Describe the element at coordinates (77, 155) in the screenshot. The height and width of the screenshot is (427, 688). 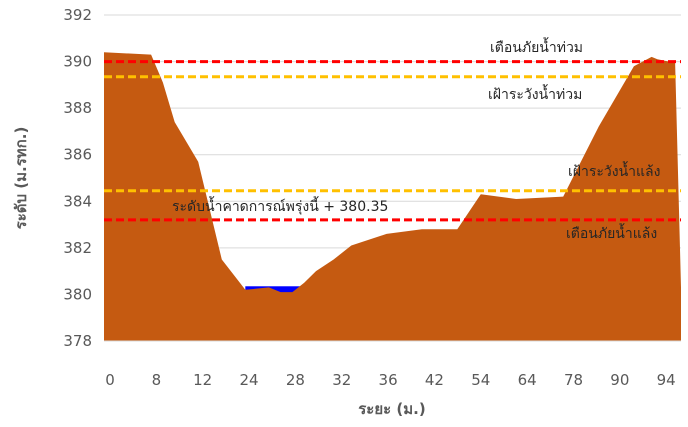
I see `y-tick-label: 386` at that location.